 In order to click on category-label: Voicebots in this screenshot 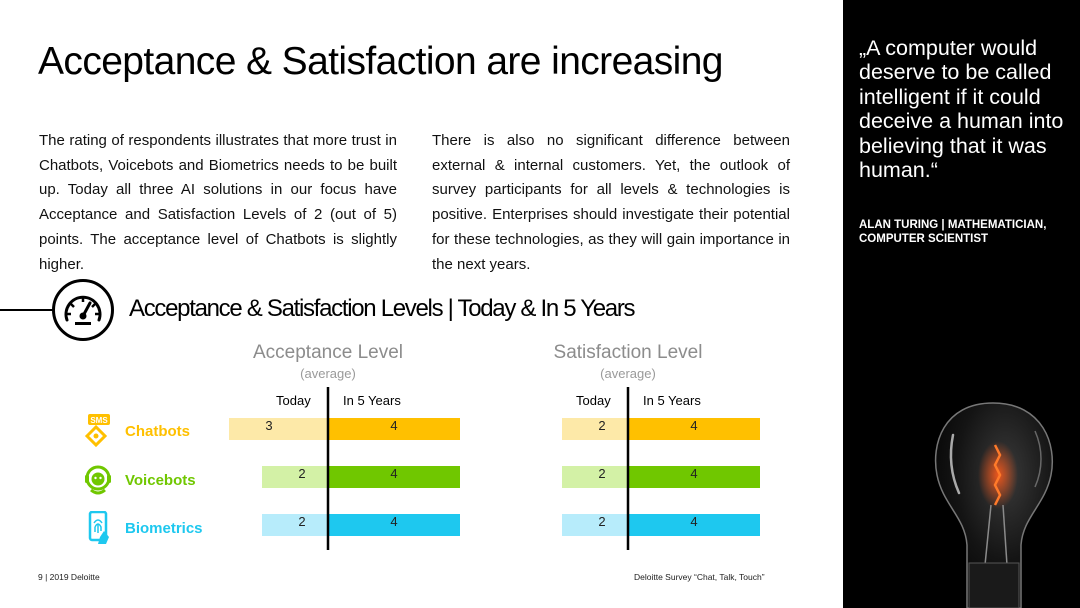, I will do `click(160, 480)`.